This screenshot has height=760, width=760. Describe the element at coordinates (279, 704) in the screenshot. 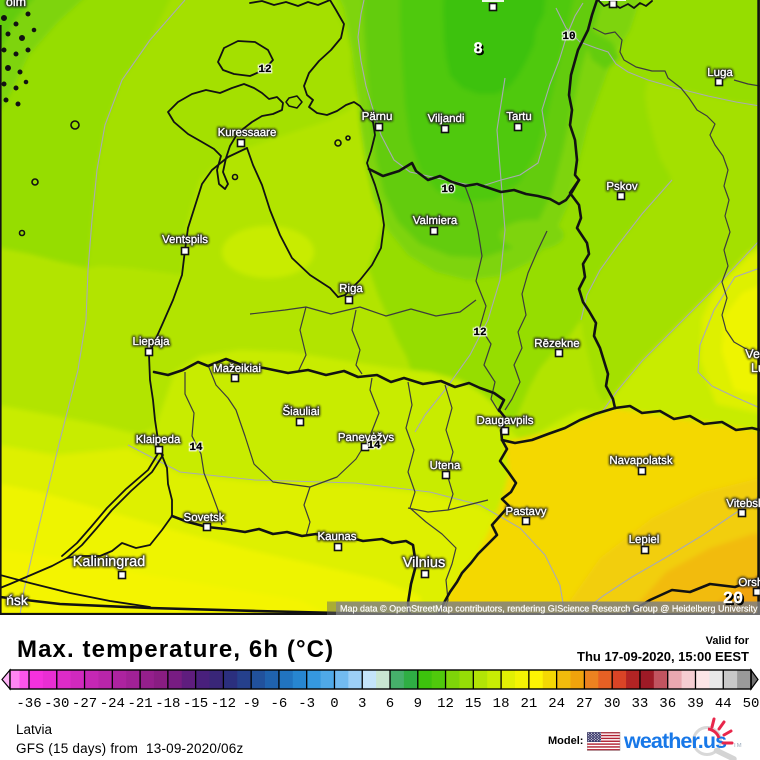

I see `svg-text: -6` at that location.